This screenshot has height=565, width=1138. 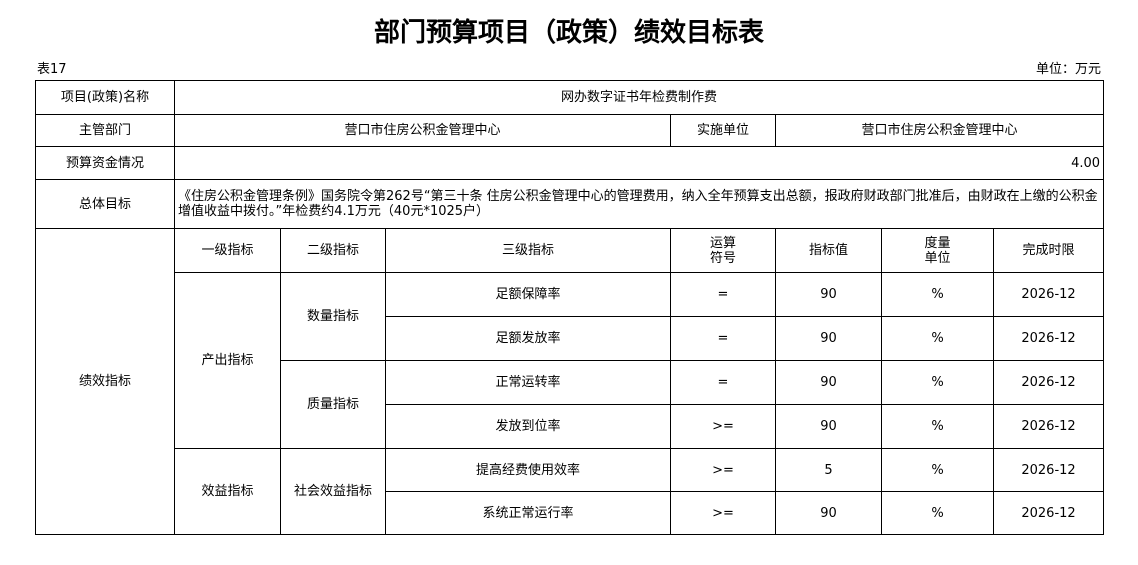 I want to click on indicator-name: 足额保障率, so click(x=528, y=294).